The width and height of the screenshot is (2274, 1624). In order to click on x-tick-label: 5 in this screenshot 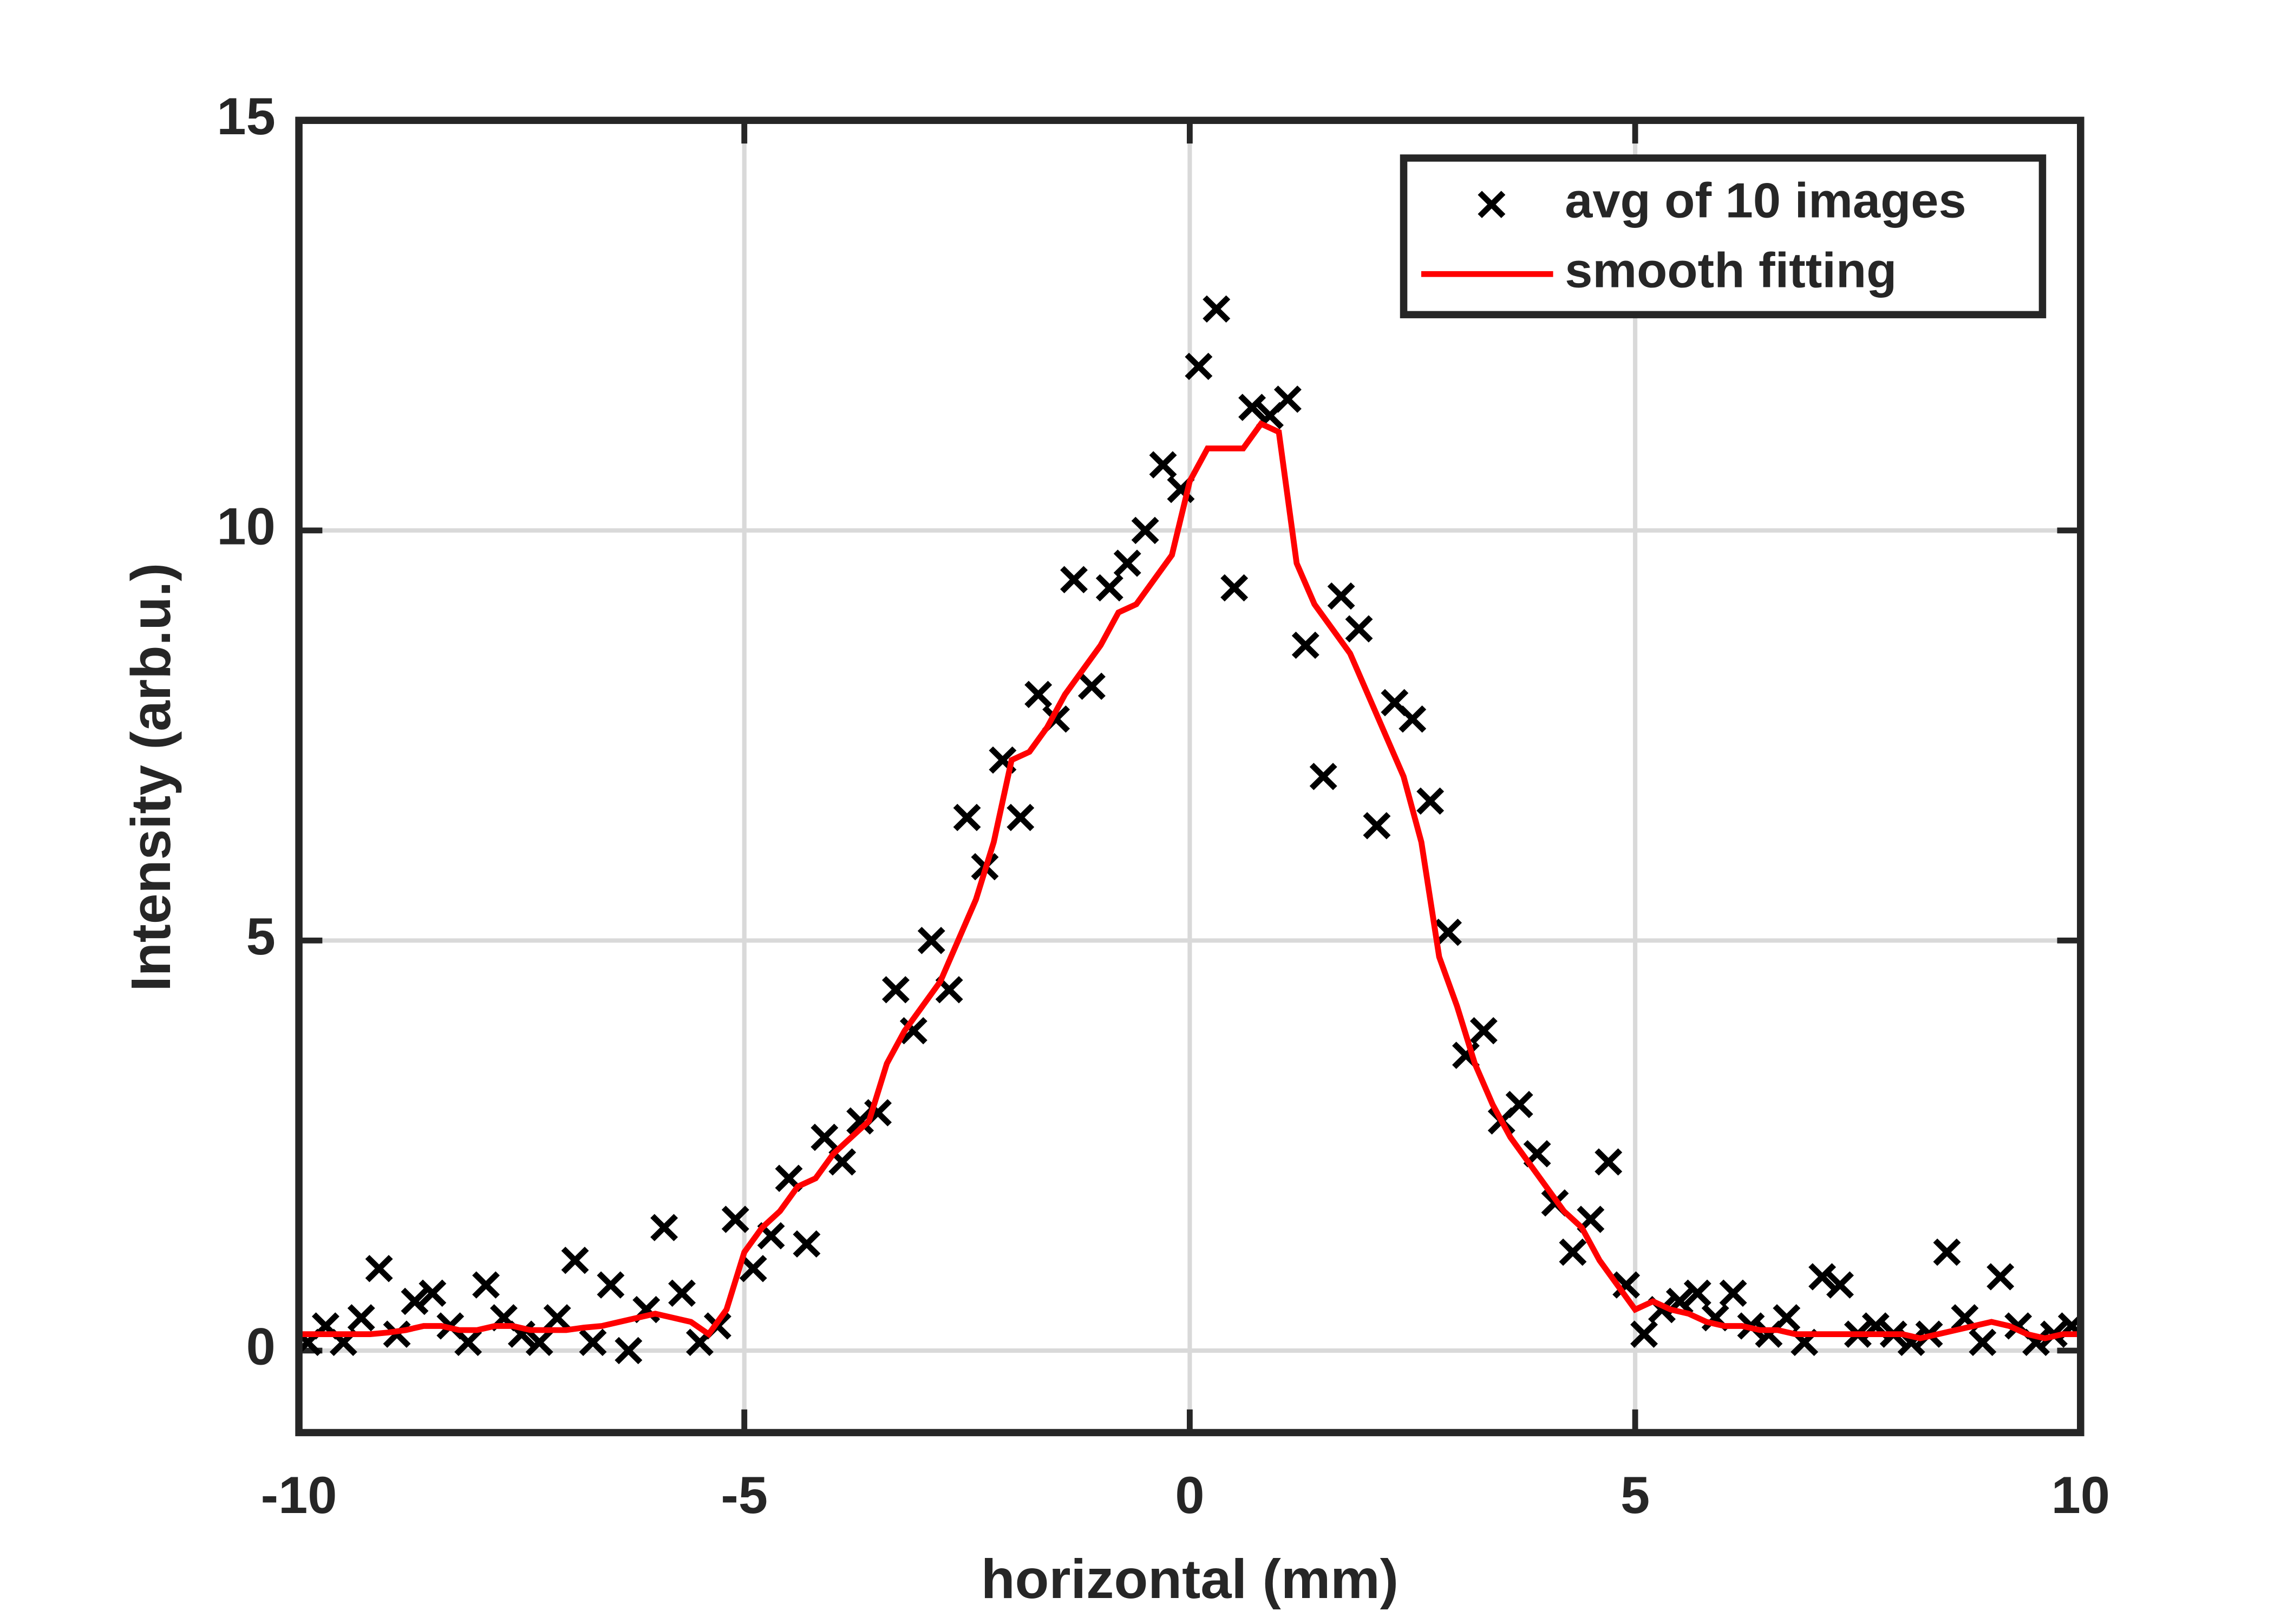, I will do `click(1635, 1495)`.